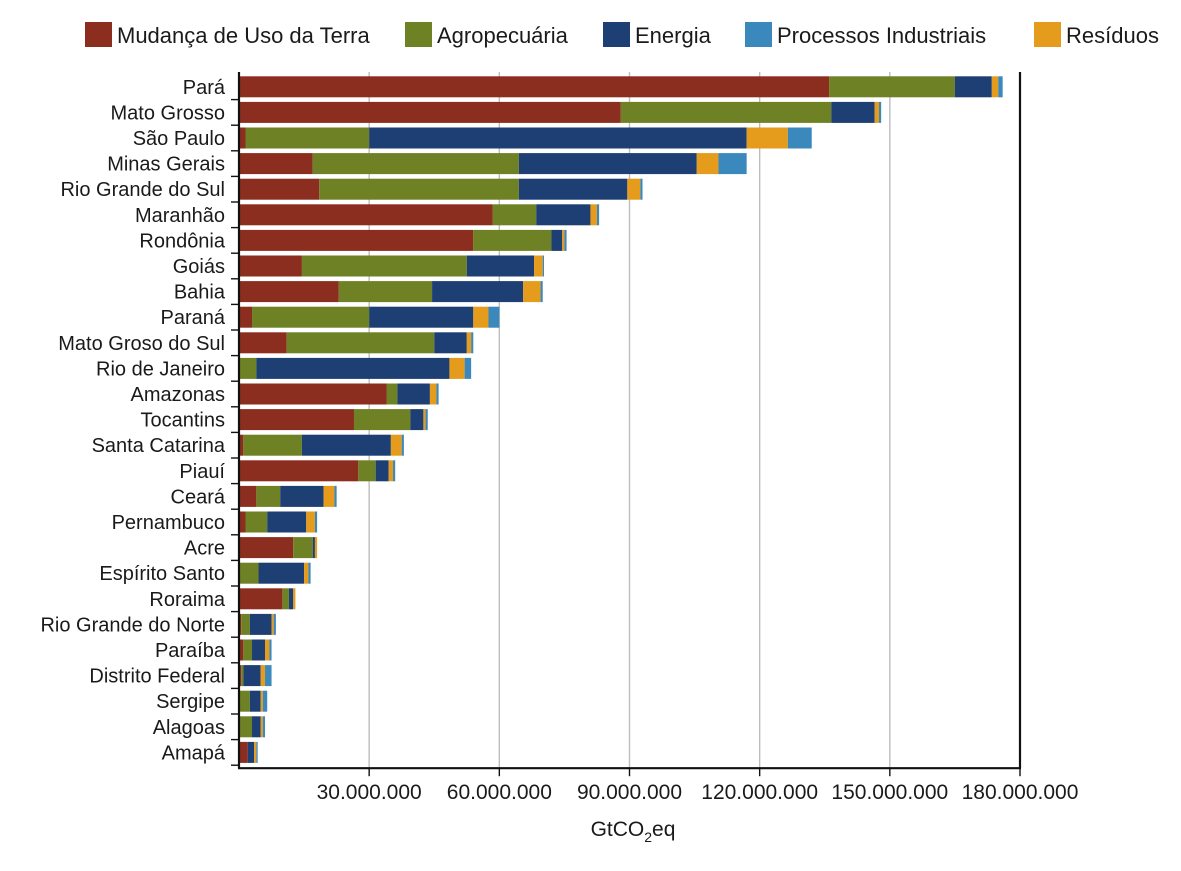 The height and width of the screenshot is (871, 1181). I want to click on x-axis-title-suffix: eq, so click(663, 829).